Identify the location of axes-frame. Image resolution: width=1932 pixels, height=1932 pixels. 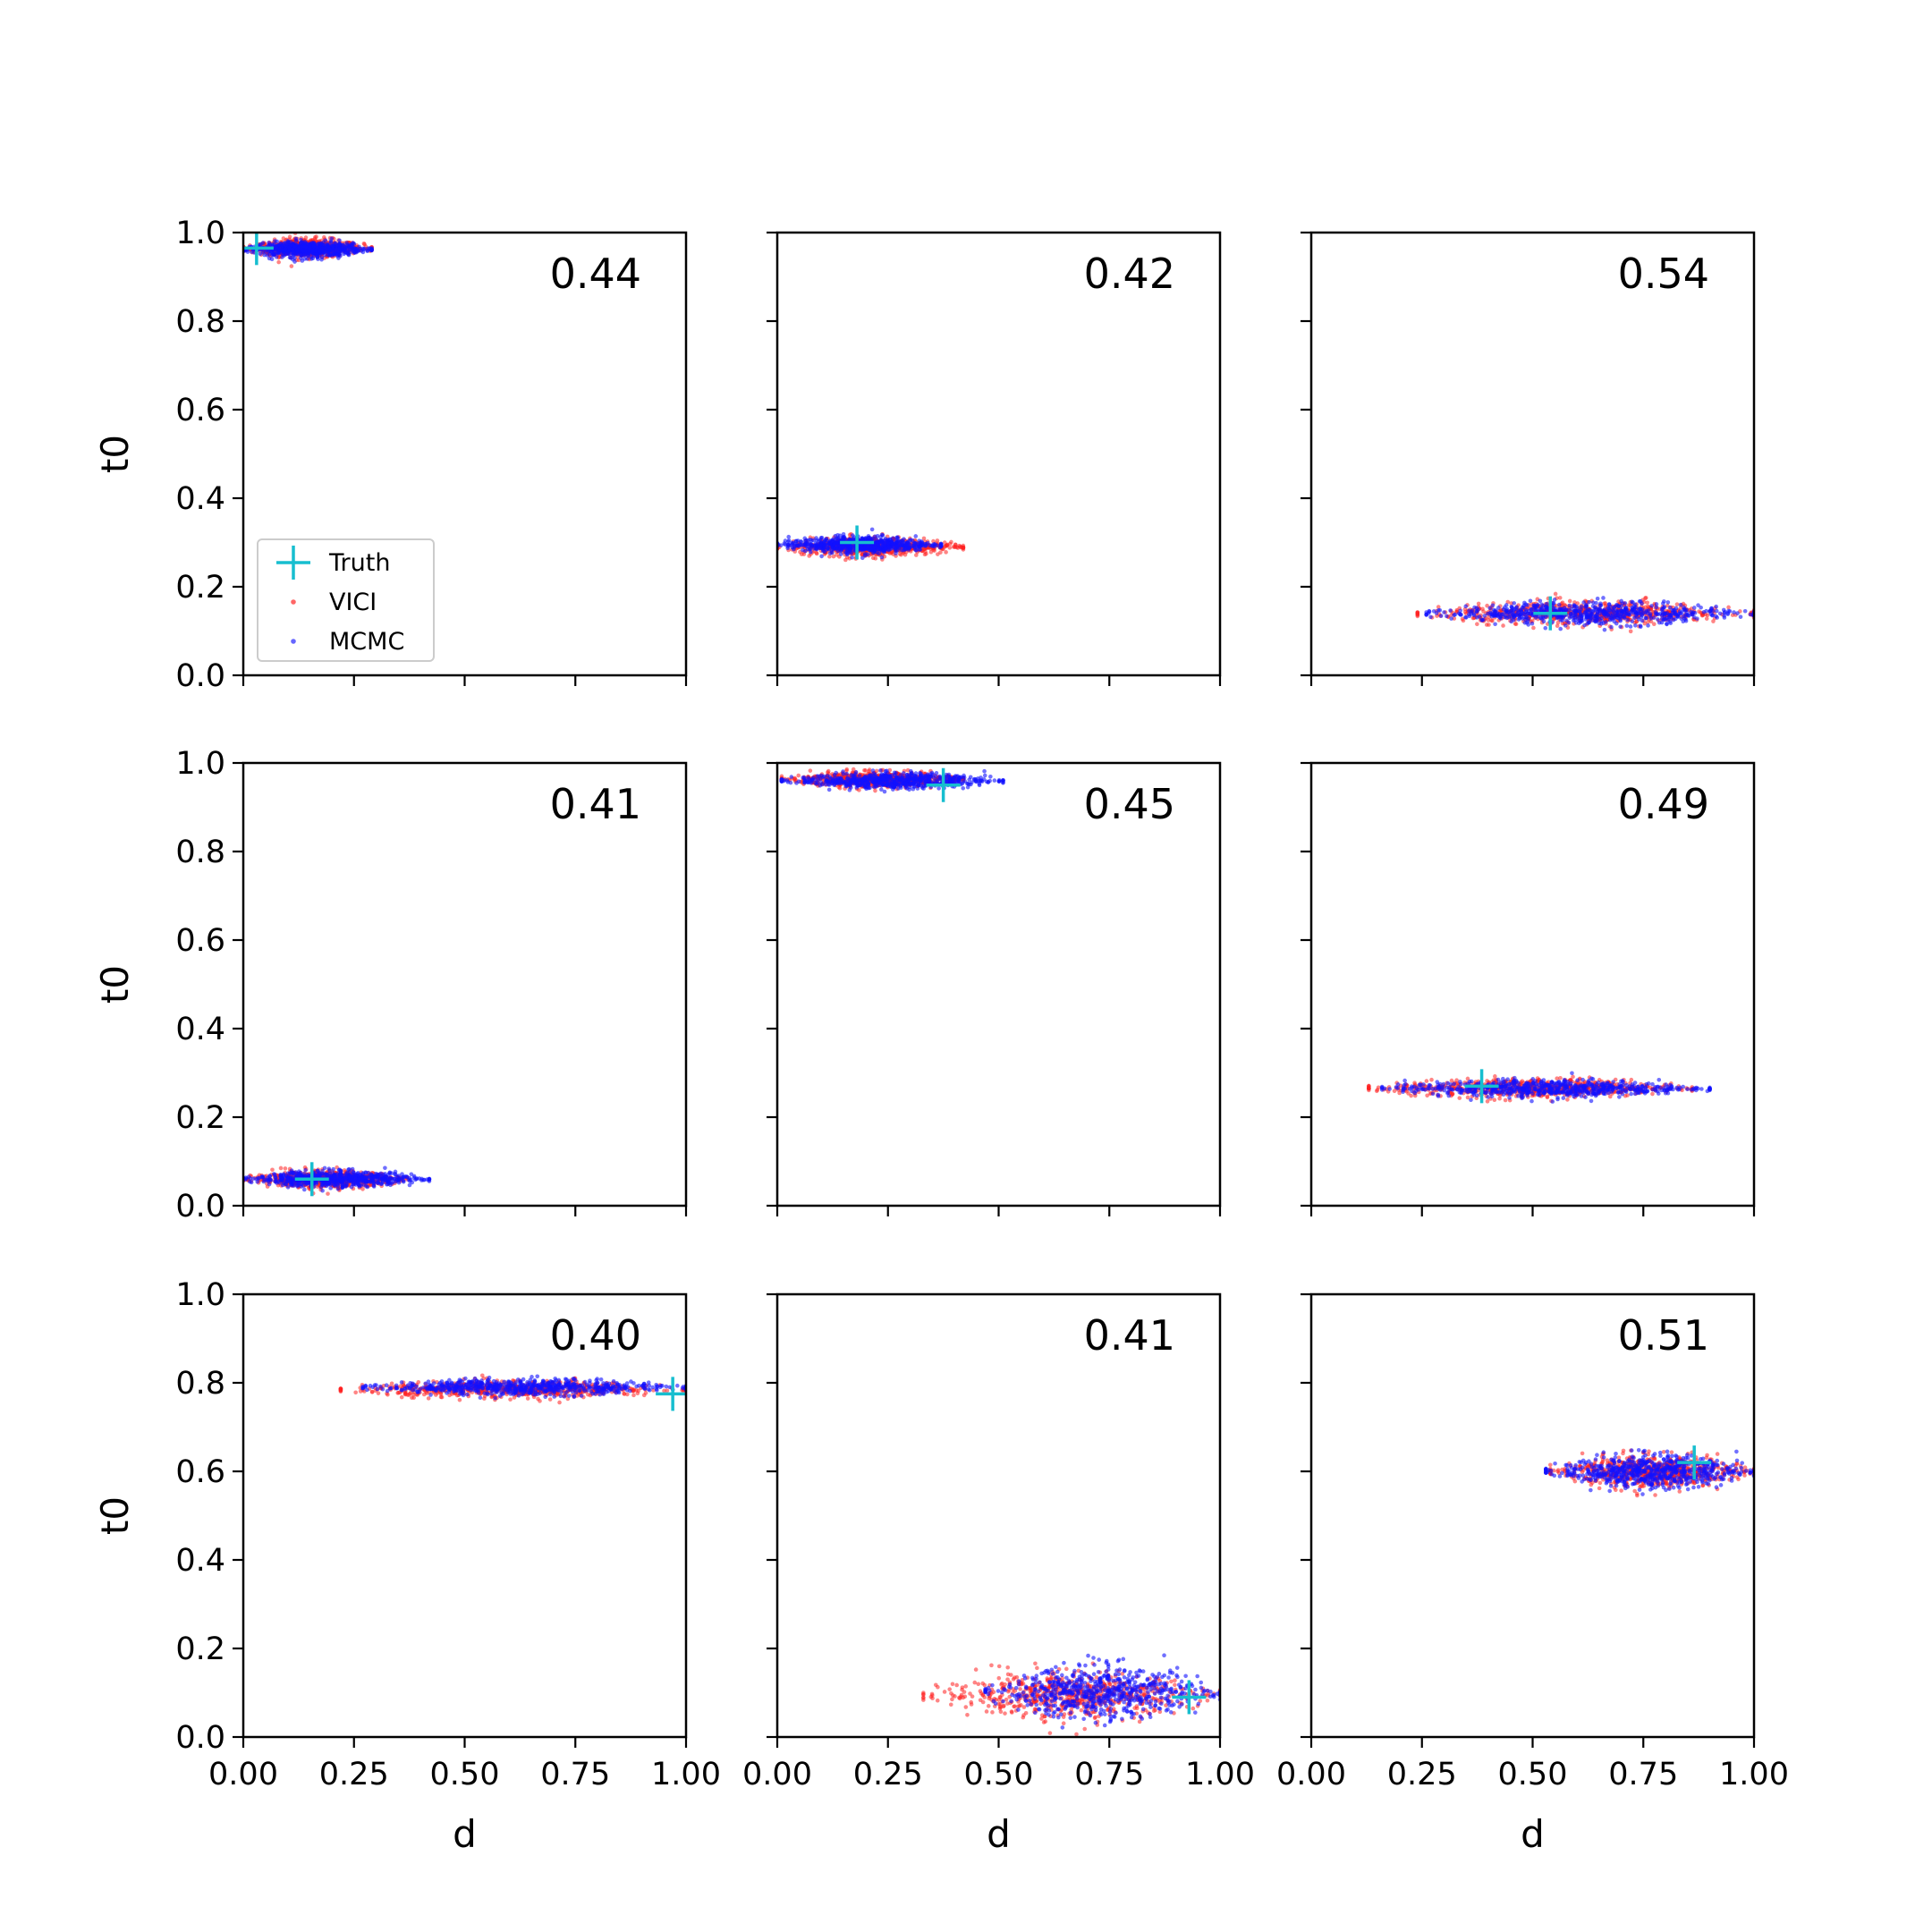
(998, 454).